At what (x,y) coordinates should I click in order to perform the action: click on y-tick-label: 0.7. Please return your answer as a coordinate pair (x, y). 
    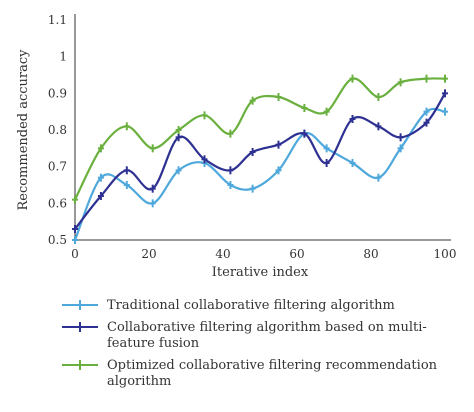
    Looking at the image, I should click on (57, 167).